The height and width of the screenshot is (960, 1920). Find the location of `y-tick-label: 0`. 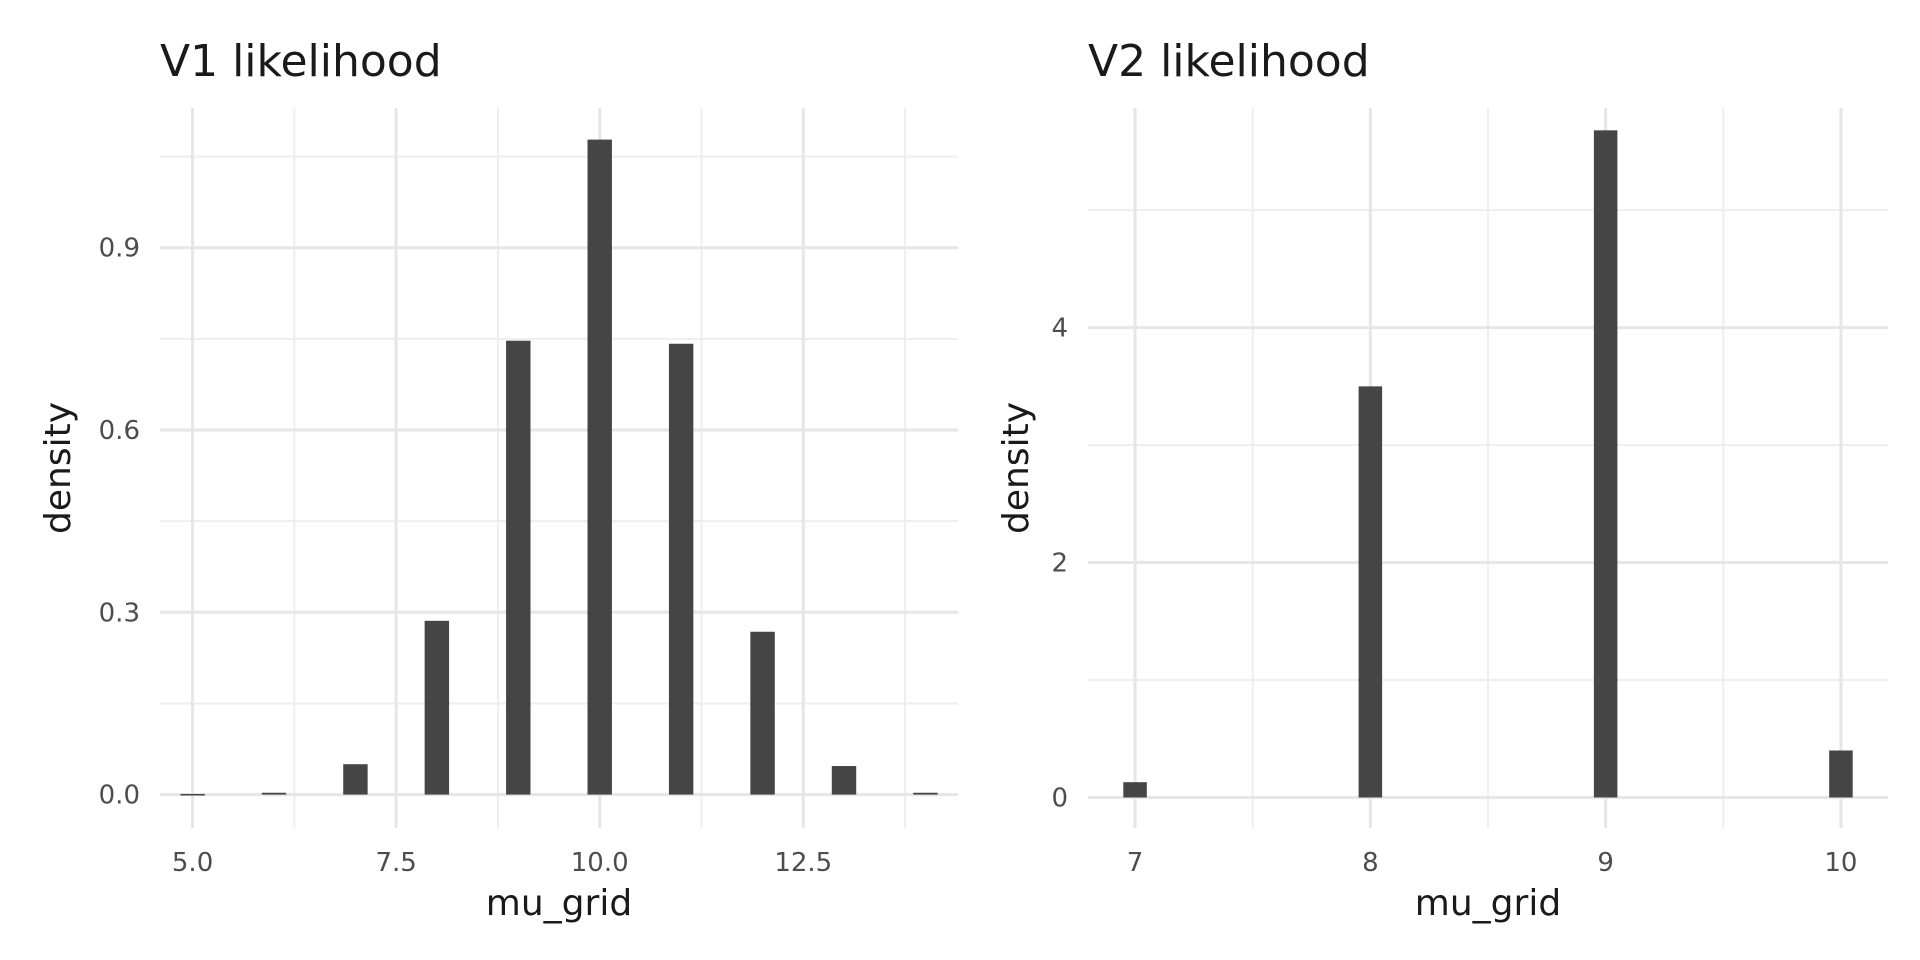

y-tick-label: 0 is located at coordinates (1059, 798).